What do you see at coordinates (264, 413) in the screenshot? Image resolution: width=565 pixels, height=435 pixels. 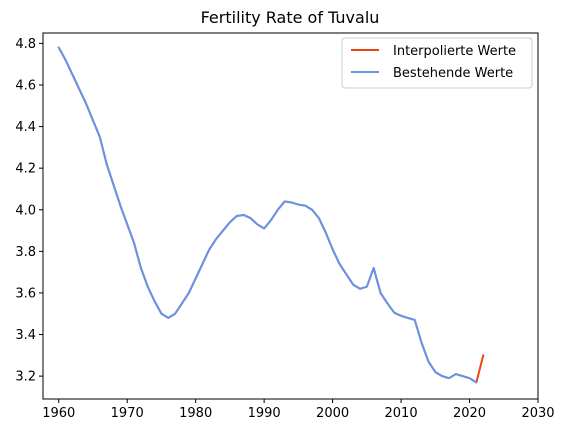 I see `x-tick-label: 1990` at bounding box center [264, 413].